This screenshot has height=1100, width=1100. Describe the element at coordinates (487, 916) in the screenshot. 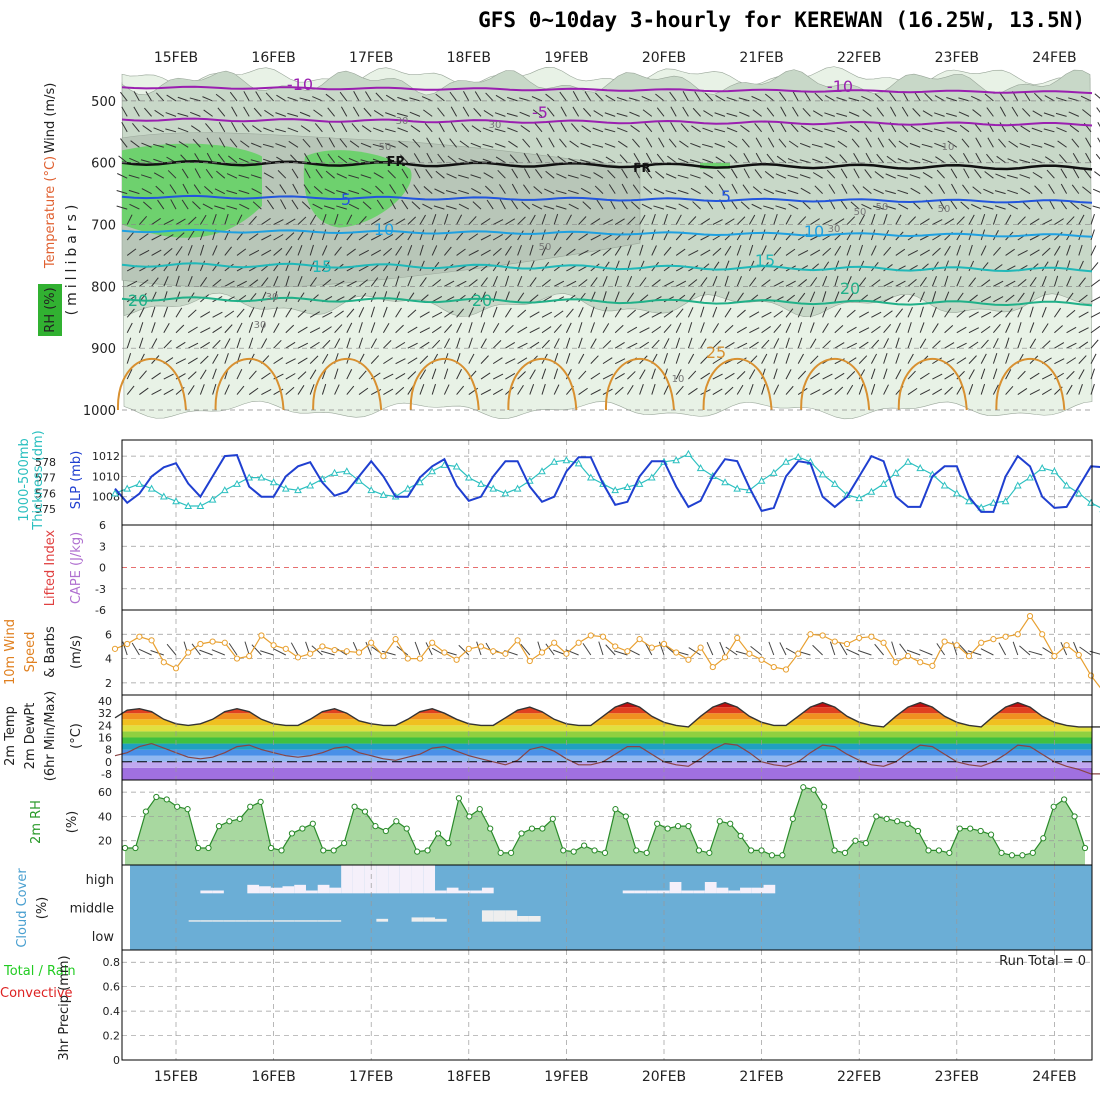

I see `cloud-bar-middle` at that location.